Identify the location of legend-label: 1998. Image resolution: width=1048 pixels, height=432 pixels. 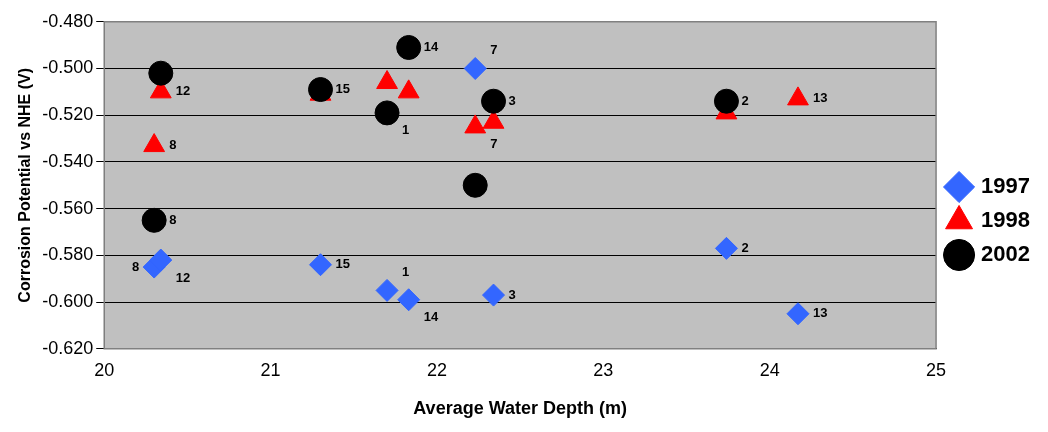
(1006, 220).